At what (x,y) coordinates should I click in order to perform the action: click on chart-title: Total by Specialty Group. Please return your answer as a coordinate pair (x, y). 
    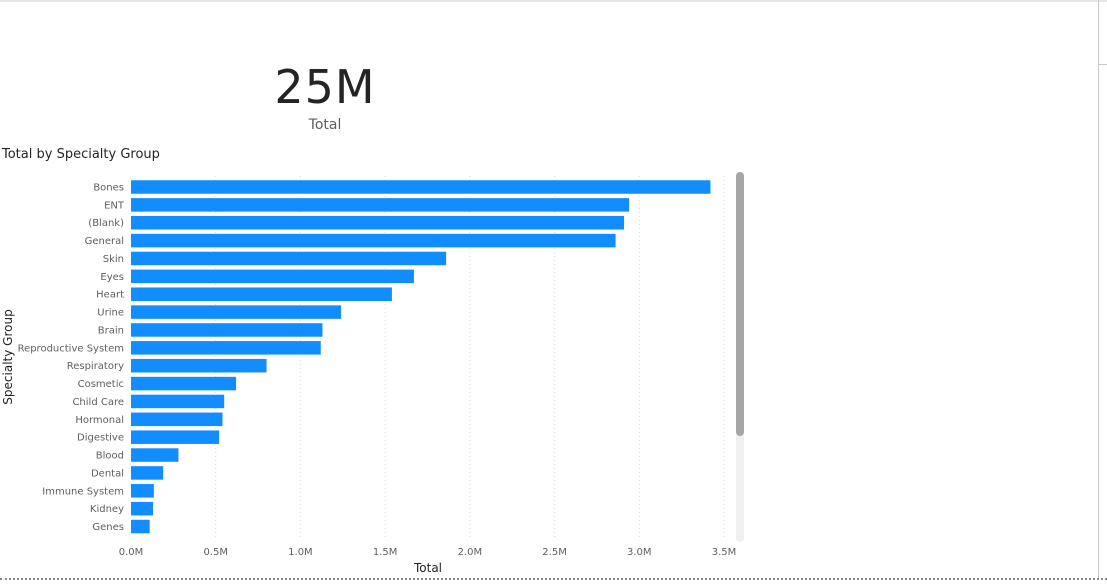
    Looking at the image, I should click on (81, 154).